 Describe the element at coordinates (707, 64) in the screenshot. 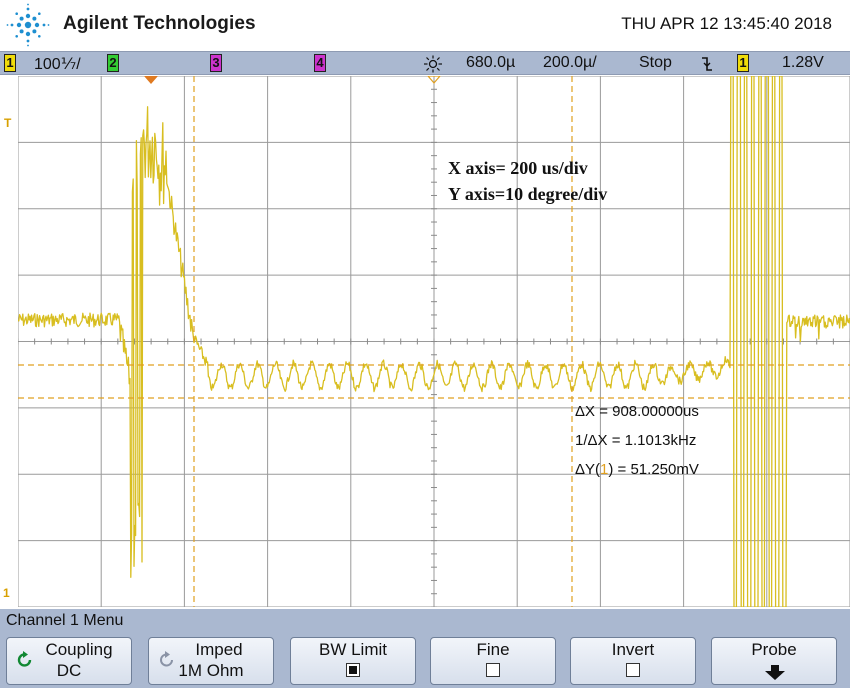

I see `falling-edge-icon` at that location.